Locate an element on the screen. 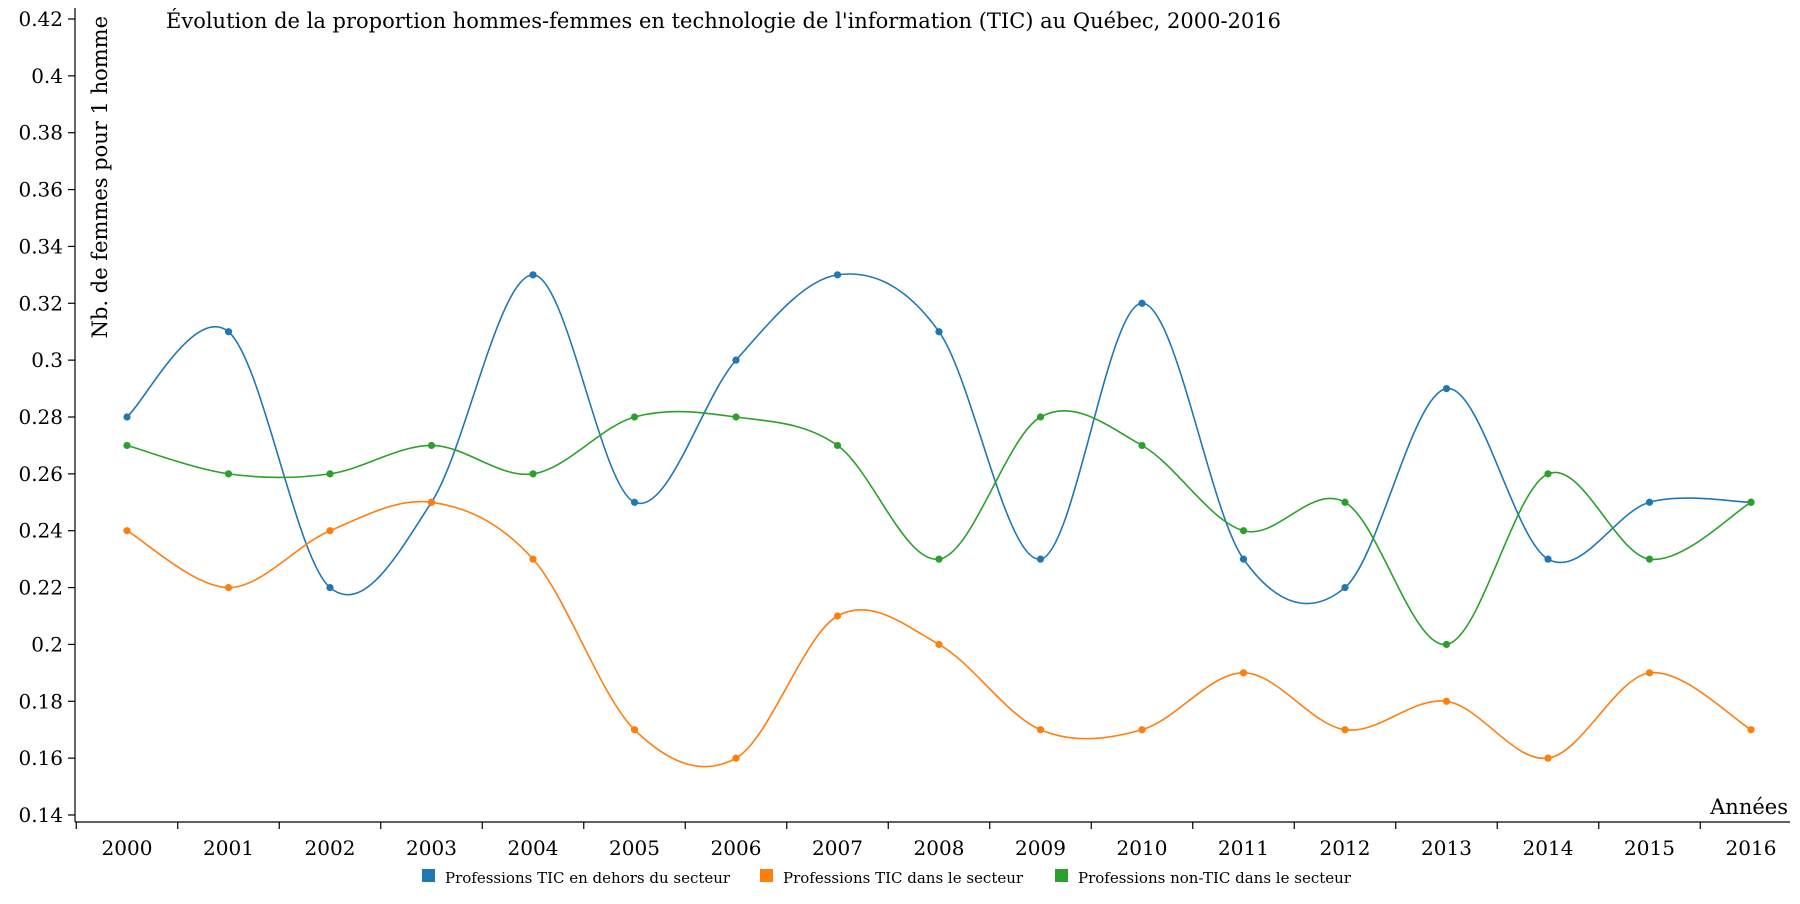  y-tick-label: 0.14 is located at coordinates (40, 815).